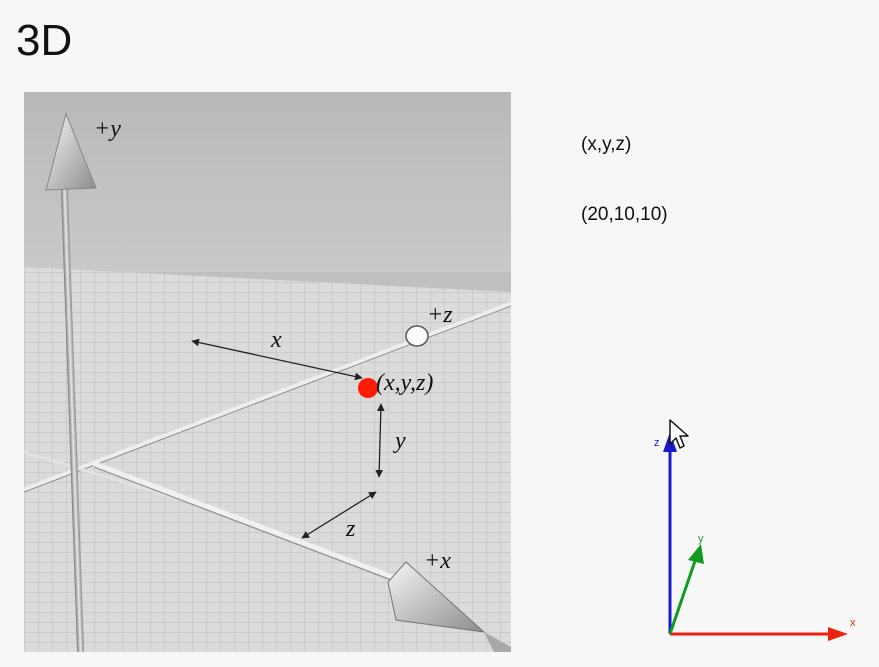  What do you see at coordinates (679, 435) in the screenshot?
I see `mouse-cursor-icon` at bounding box center [679, 435].